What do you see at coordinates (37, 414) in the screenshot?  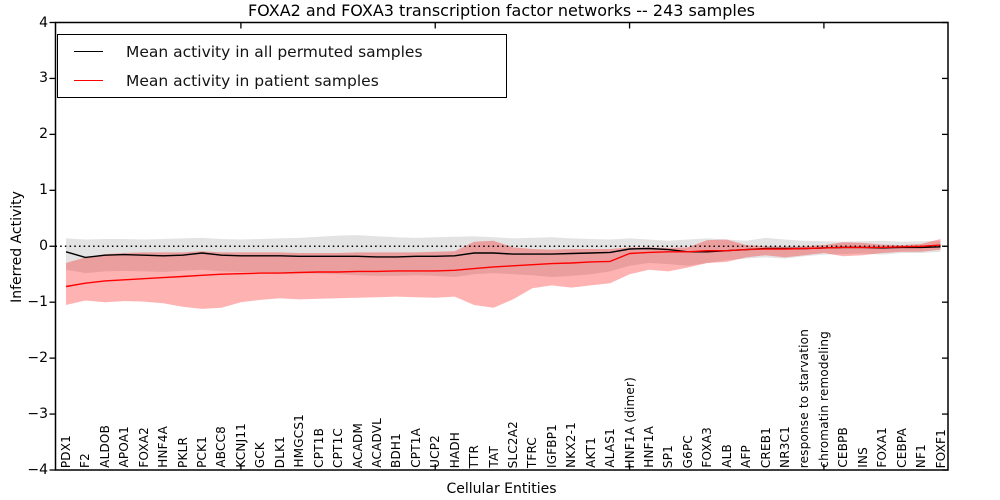 I see `y-tick-label: −3` at bounding box center [37, 414].